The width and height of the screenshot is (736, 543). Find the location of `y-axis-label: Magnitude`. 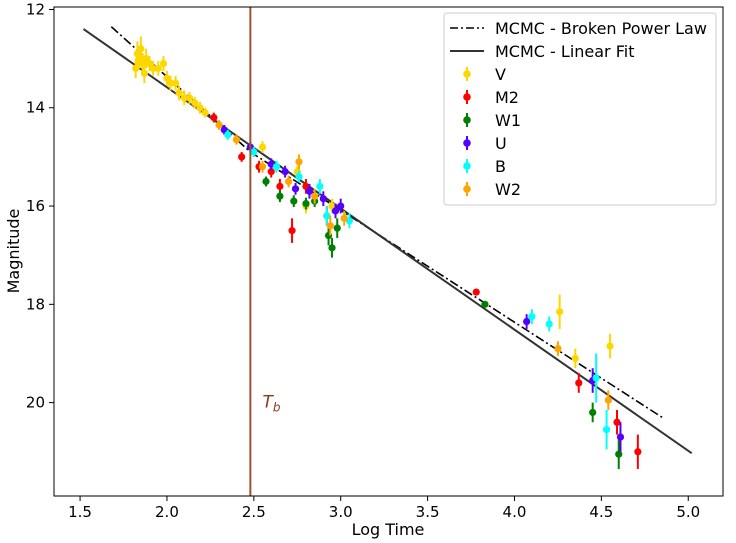

y-axis-label: Magnitude is located at coordinates (13, 251).